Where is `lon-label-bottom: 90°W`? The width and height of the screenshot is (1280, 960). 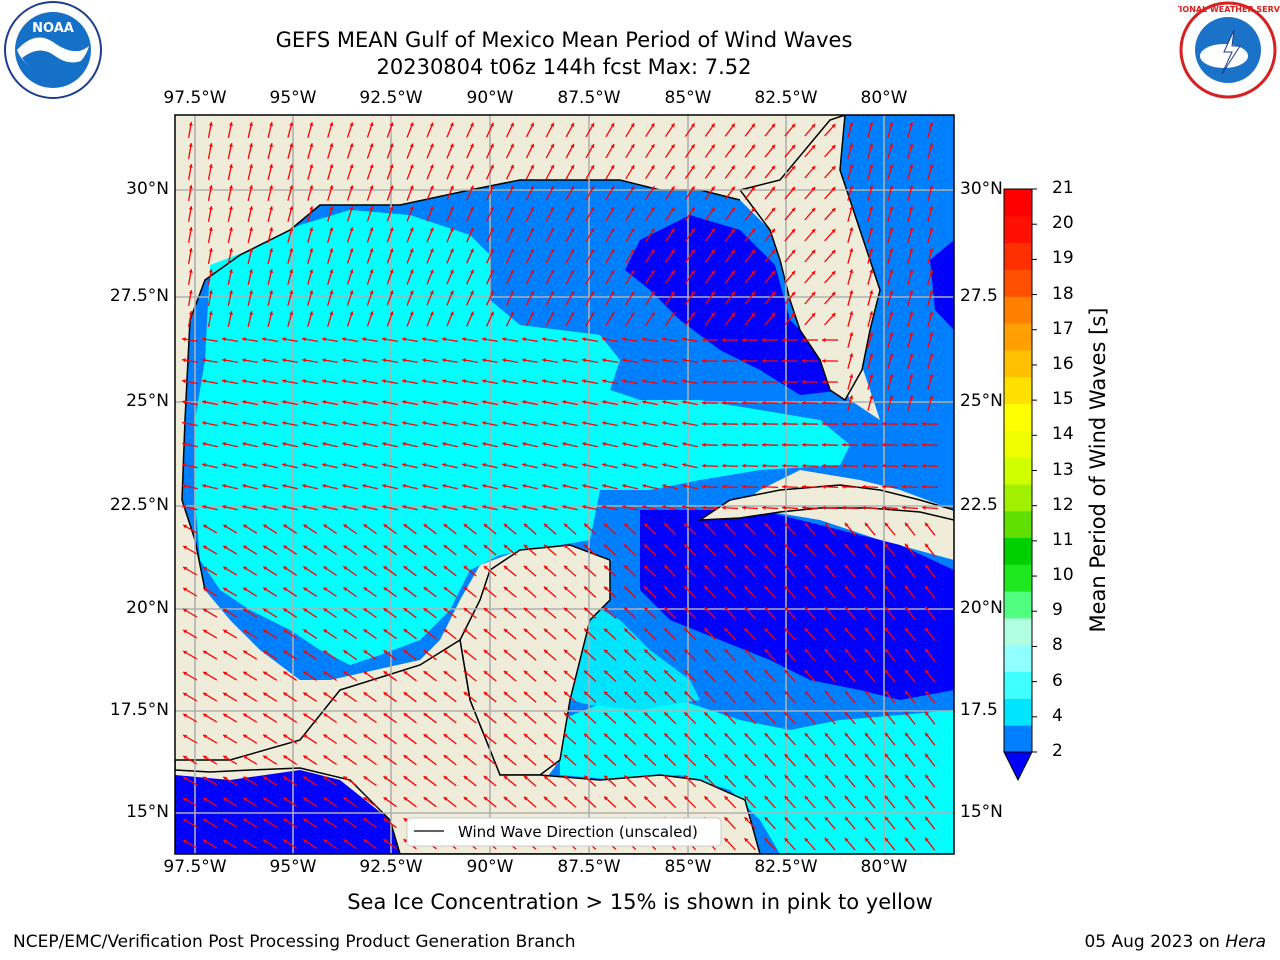
lon-label-bottom: 90°W is located at coordinates (490, 867).